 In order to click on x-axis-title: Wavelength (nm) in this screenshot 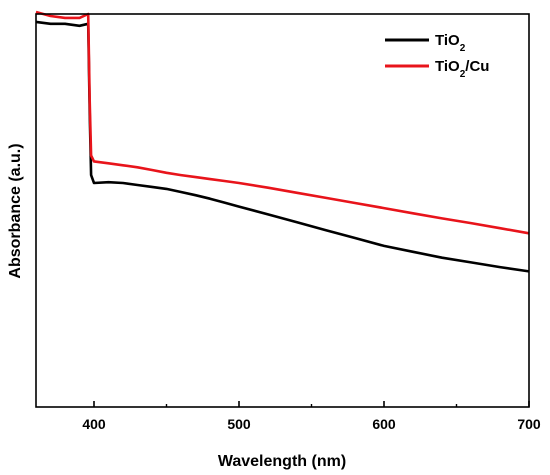, I will do `click(282, 461)`.